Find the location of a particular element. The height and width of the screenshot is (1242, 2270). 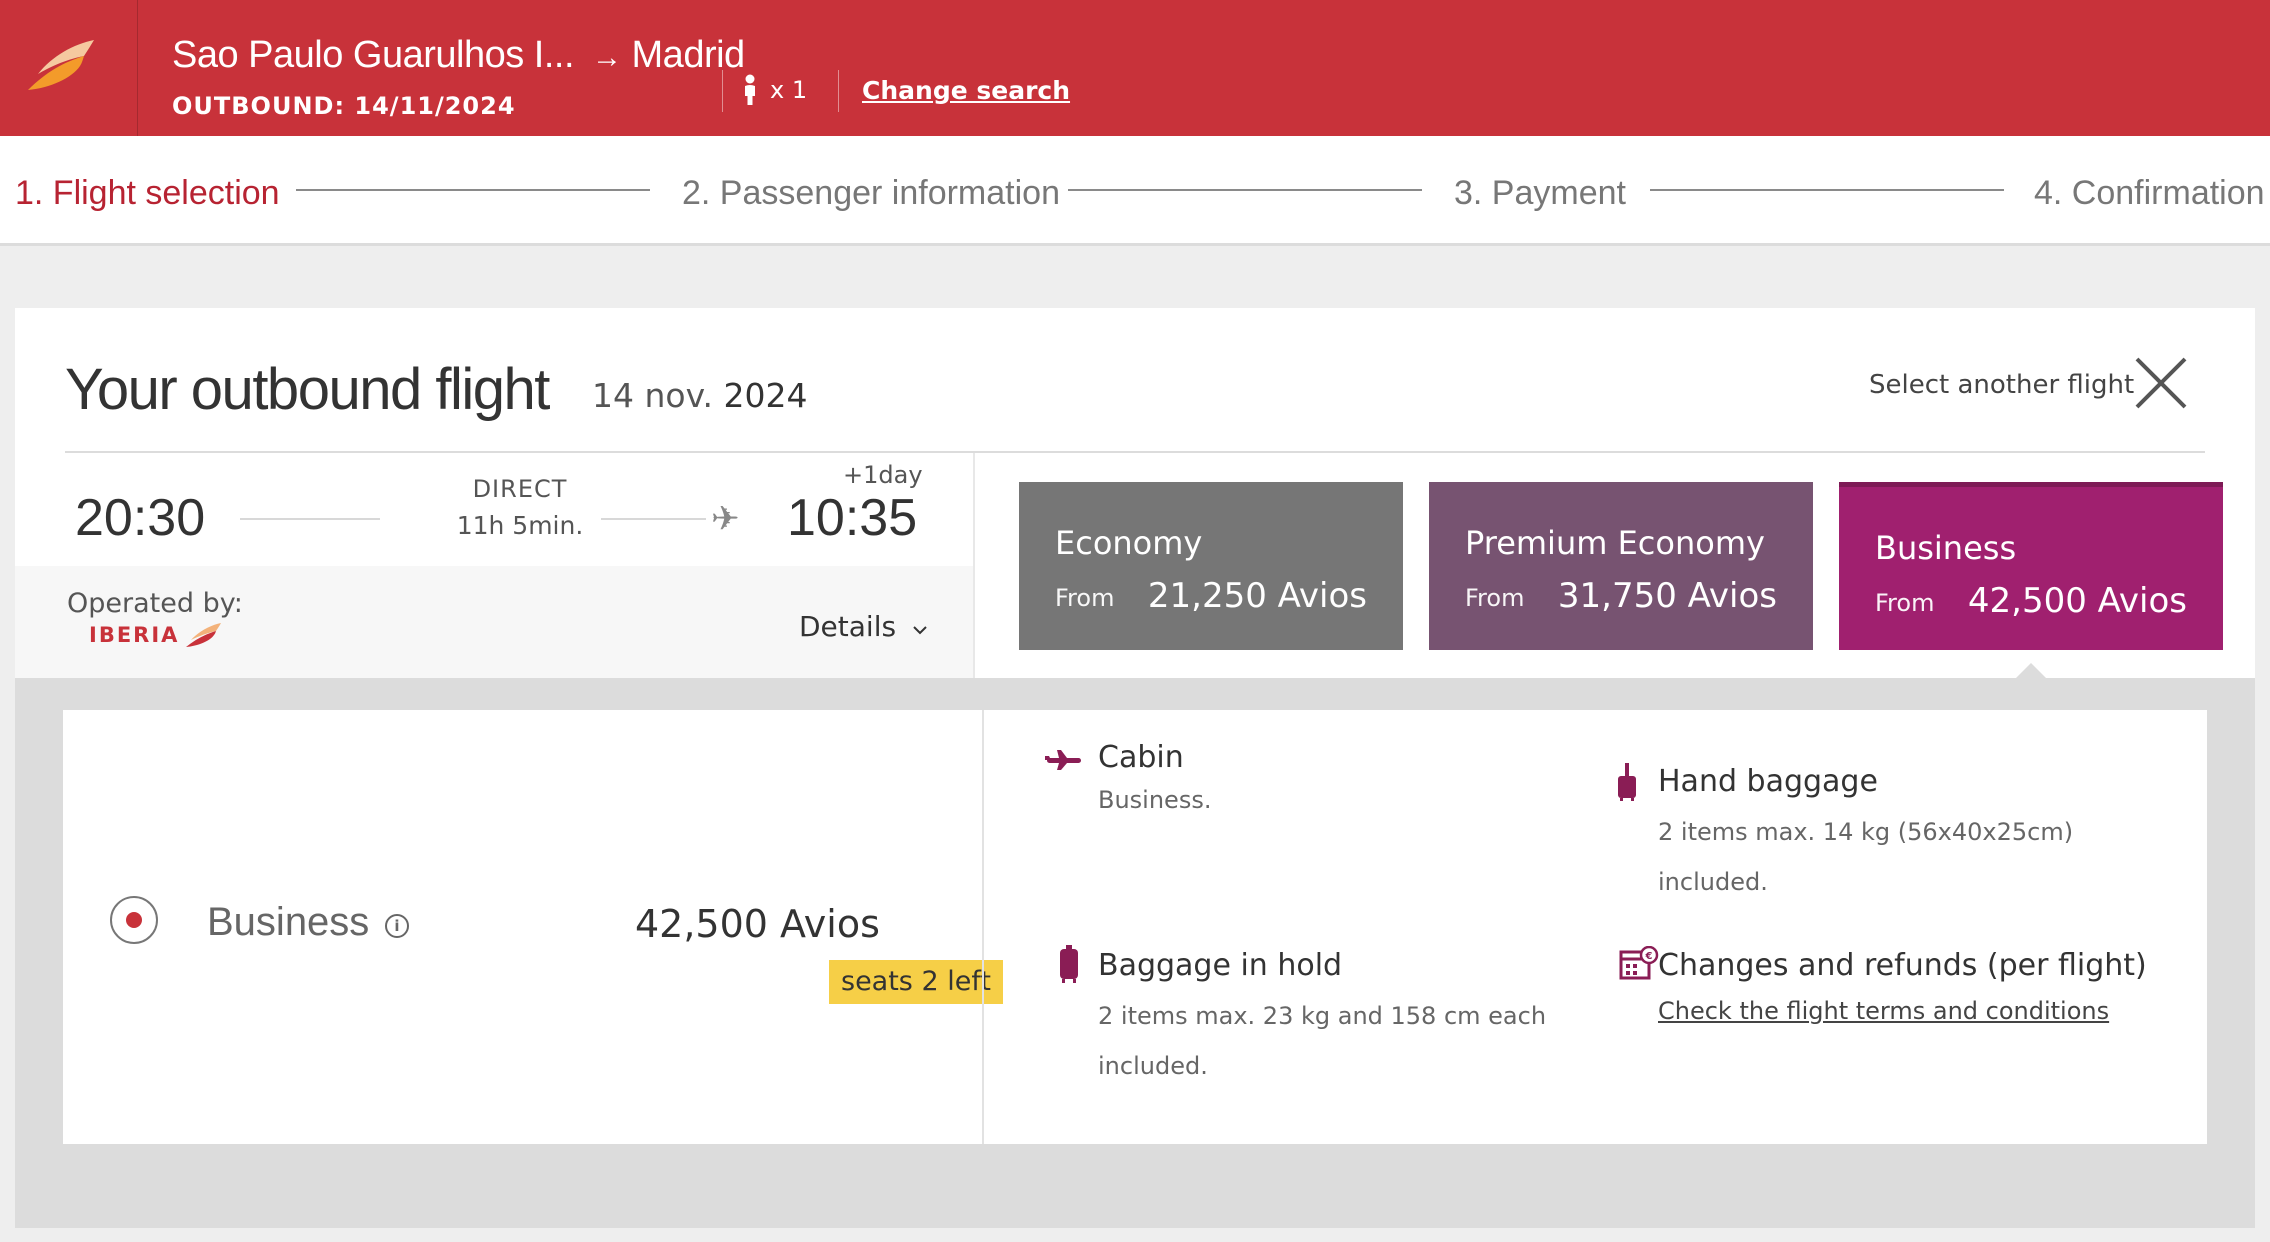

operated-by-label: Operated by: is located at coordinates (155, 603).